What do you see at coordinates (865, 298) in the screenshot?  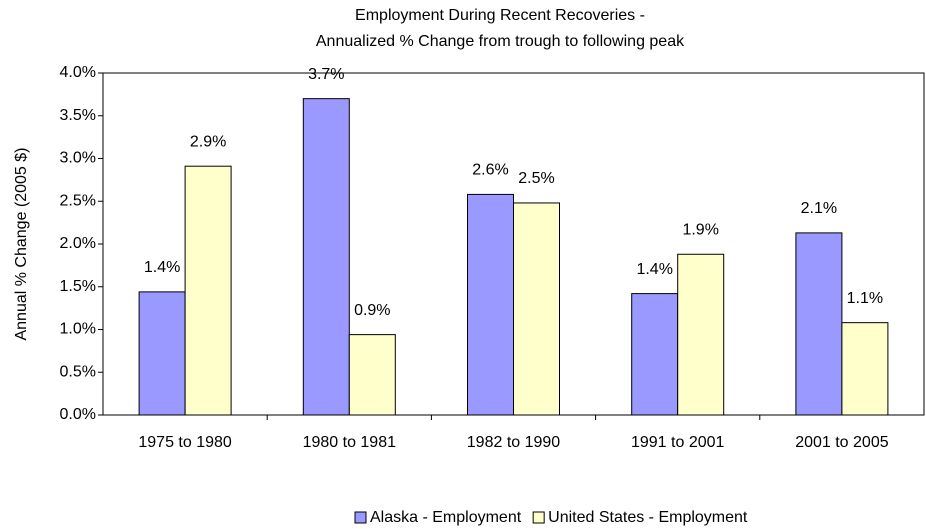 I see `data-label: 1.1%` at bounding box center [865, 298].